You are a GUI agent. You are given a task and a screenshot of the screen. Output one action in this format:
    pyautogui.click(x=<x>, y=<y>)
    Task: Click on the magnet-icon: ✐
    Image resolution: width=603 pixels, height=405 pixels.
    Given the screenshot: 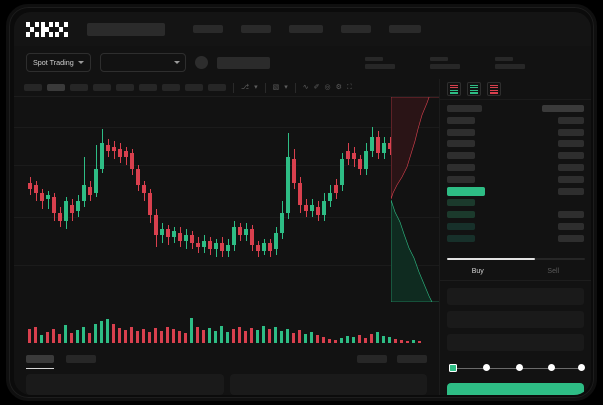 What is the action you would take?
    pyautogui.click(x=316, y=87)
    